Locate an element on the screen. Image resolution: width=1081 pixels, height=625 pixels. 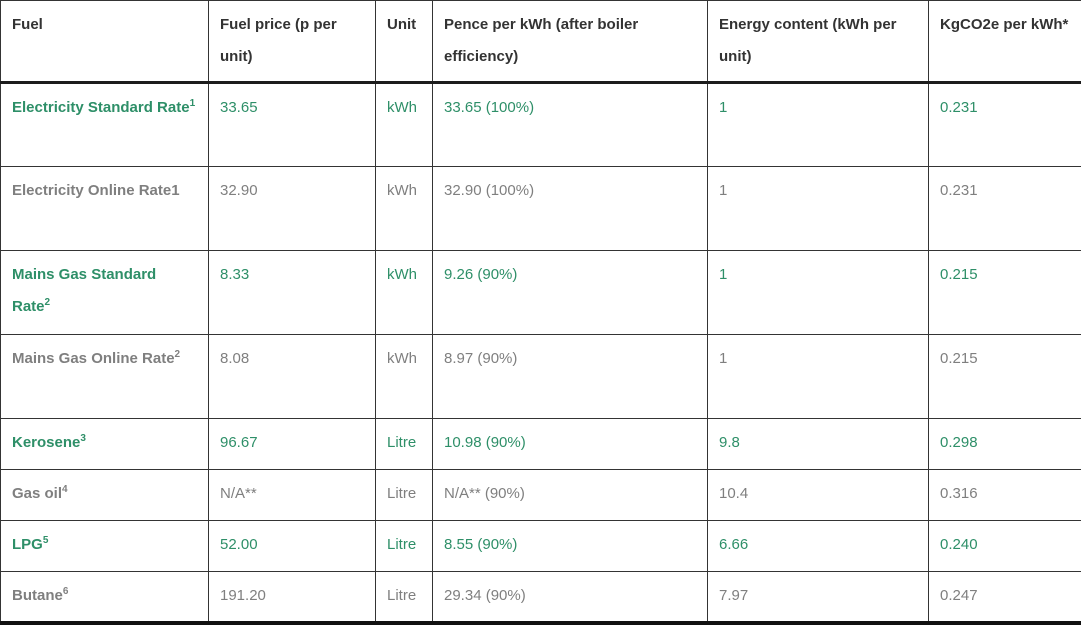
pence-per-kwh-cell: N/A** (90%) is located at coordinates (570, 495).